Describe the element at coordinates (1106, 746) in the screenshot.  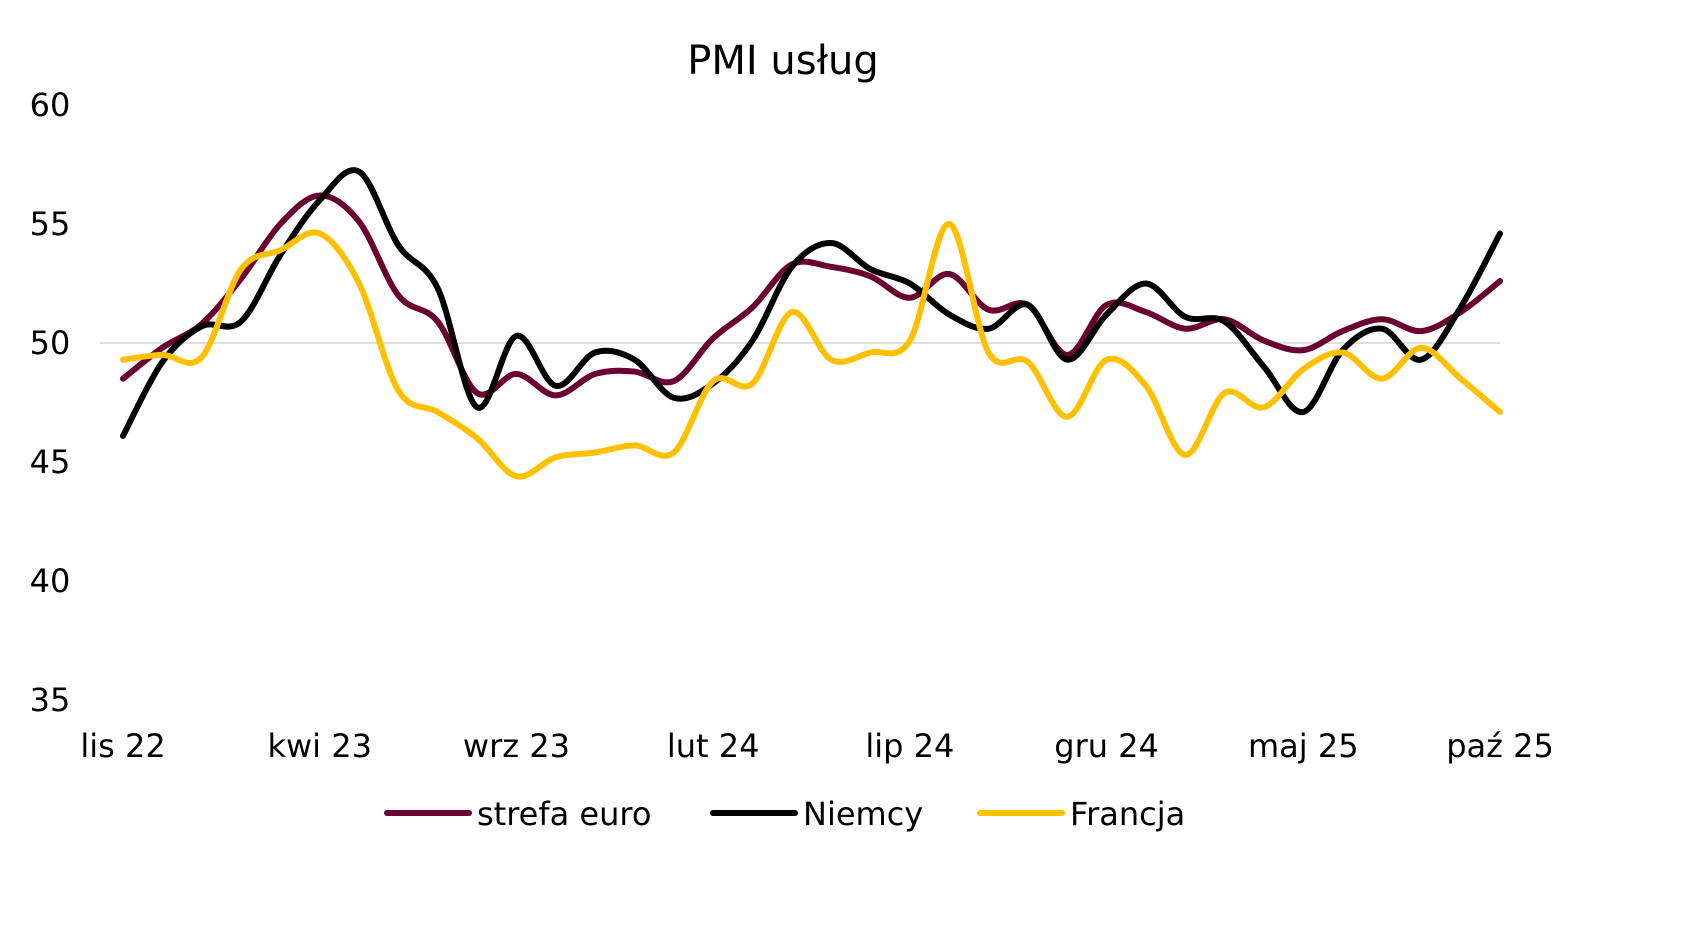
I see `x-tick-label: gru 24` at that location.